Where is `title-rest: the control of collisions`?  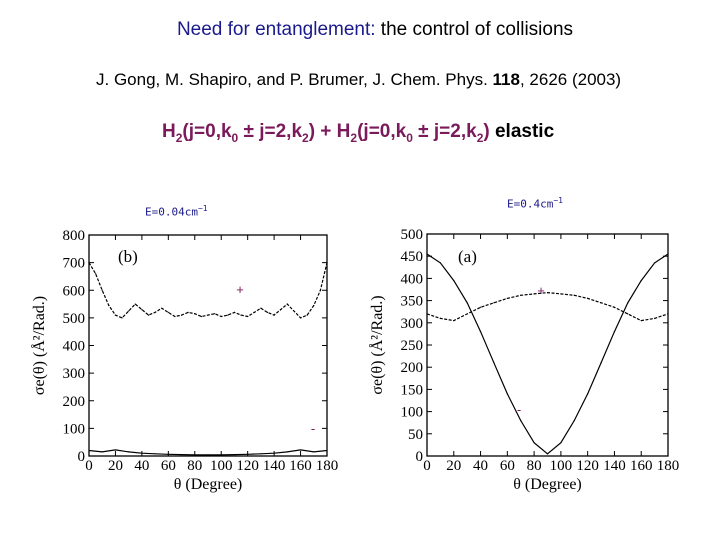
title-rest: the control of collisions is located at coordinates (474, 29).